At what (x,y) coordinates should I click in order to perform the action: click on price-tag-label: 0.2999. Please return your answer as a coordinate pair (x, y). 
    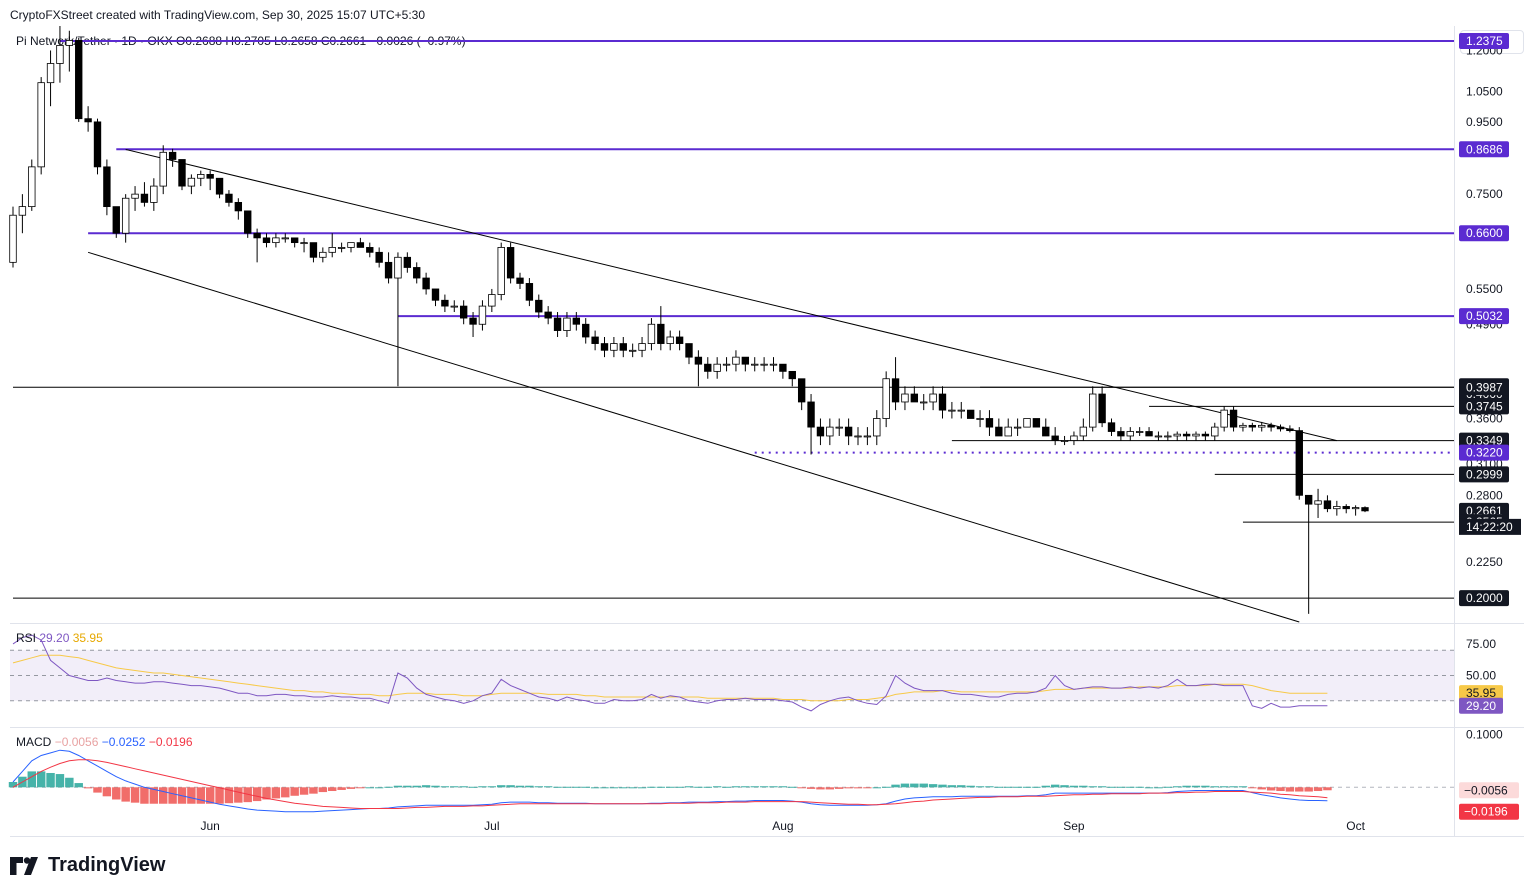
    Looking at the image, I should click on (1484, 474).